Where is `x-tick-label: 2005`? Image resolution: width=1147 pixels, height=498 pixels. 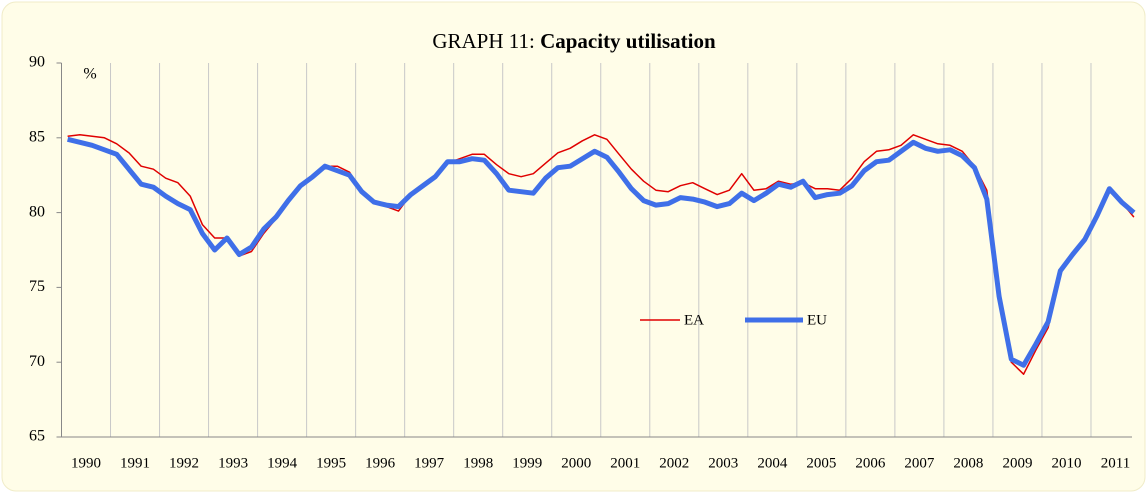 x-tick-label: 2005 is located at coordinates (821, 463).